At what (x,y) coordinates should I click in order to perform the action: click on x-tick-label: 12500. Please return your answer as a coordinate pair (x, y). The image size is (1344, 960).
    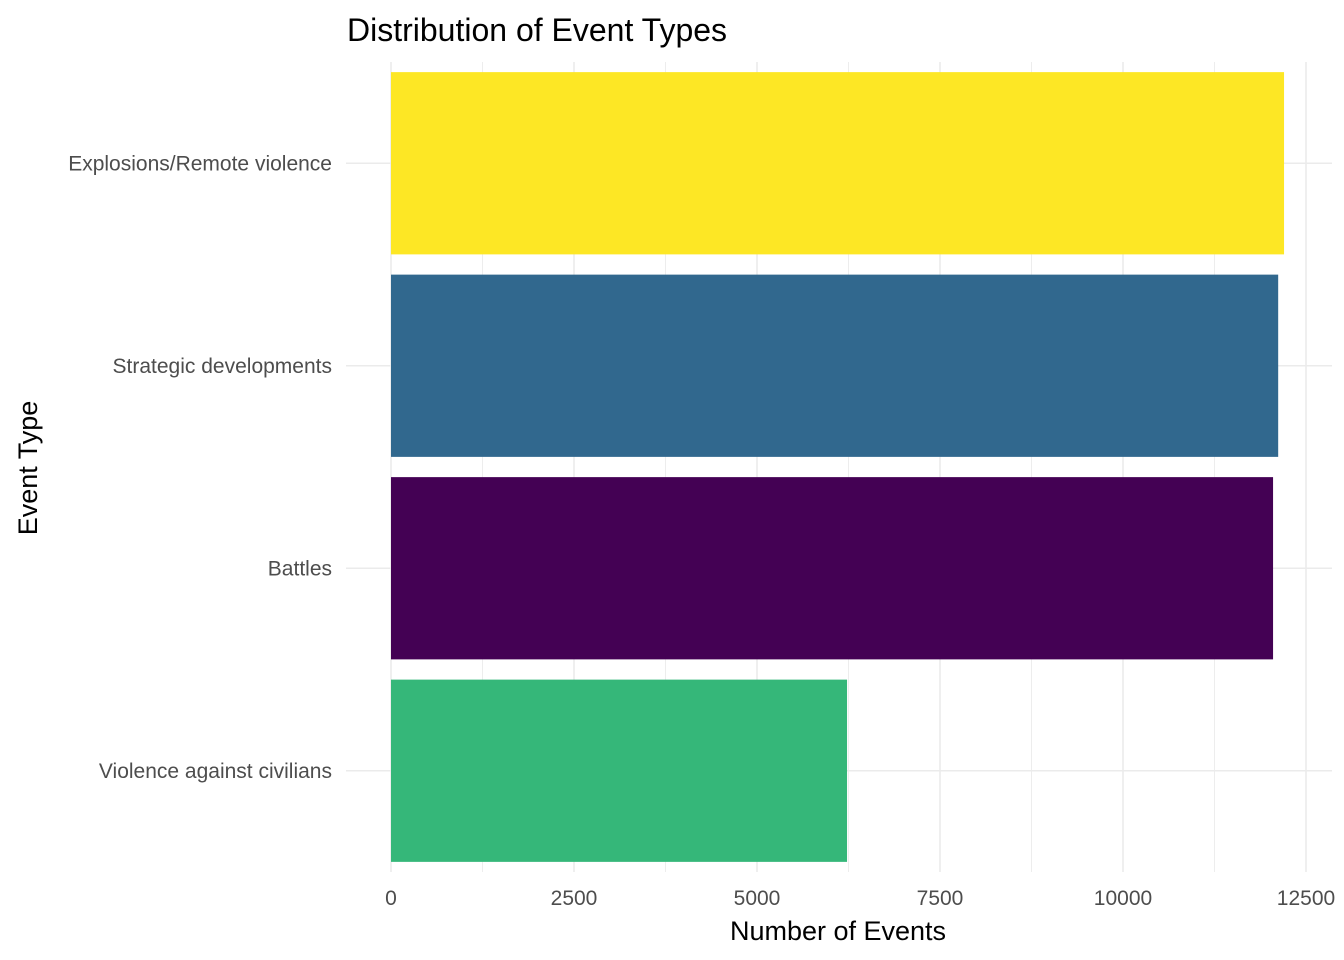
    Looking at the image, I should click on (1306, 898).